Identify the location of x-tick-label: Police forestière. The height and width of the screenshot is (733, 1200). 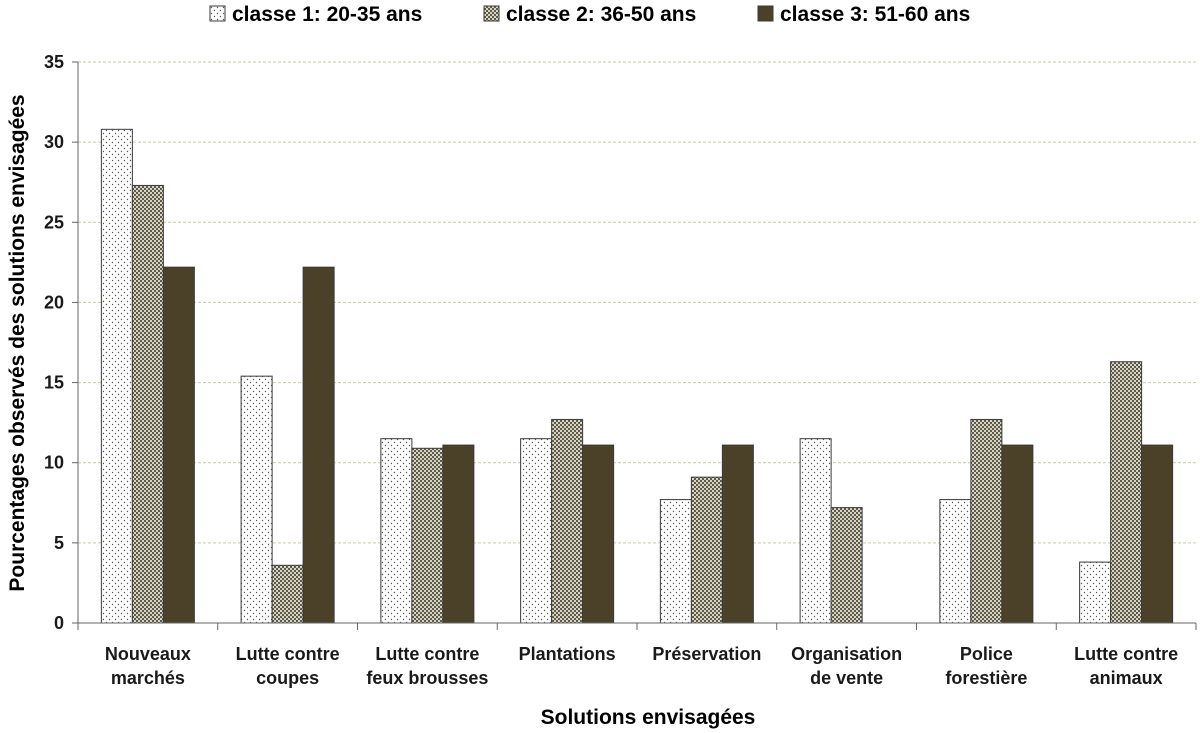
(986, 666).